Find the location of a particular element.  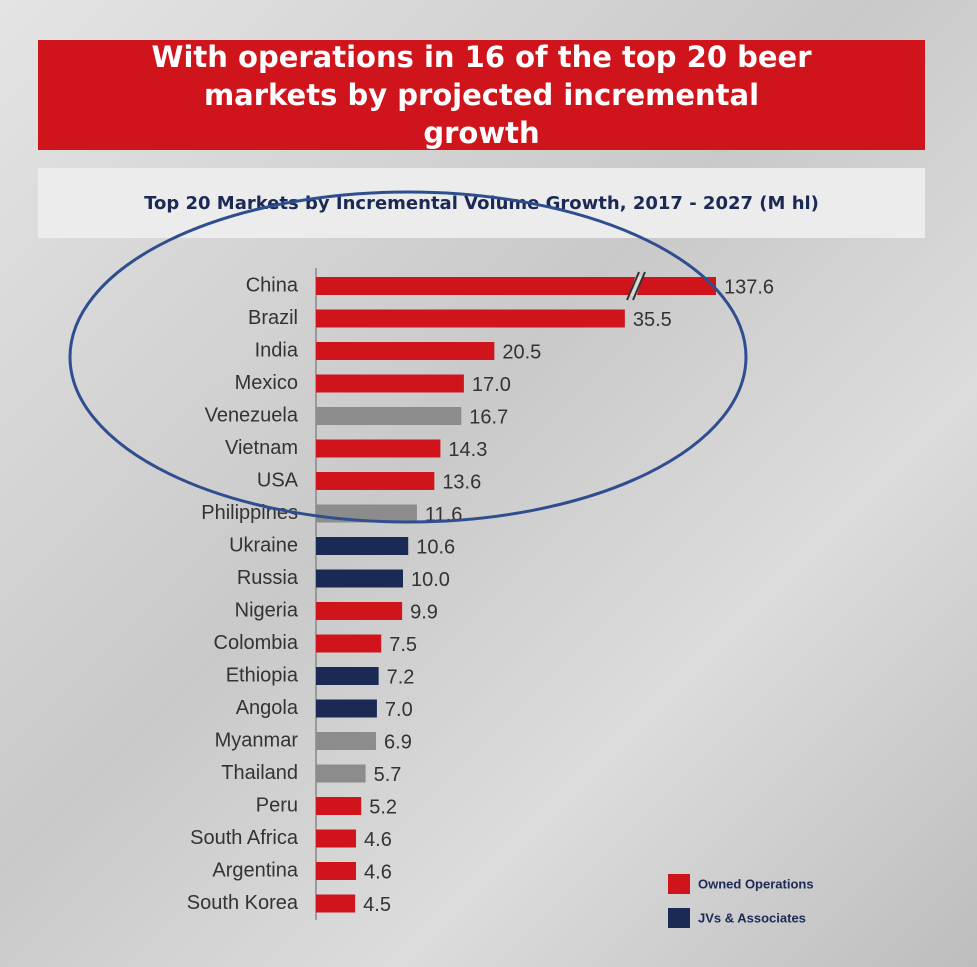

y-tick-label: Mexico is located at coordinates (266, 383).